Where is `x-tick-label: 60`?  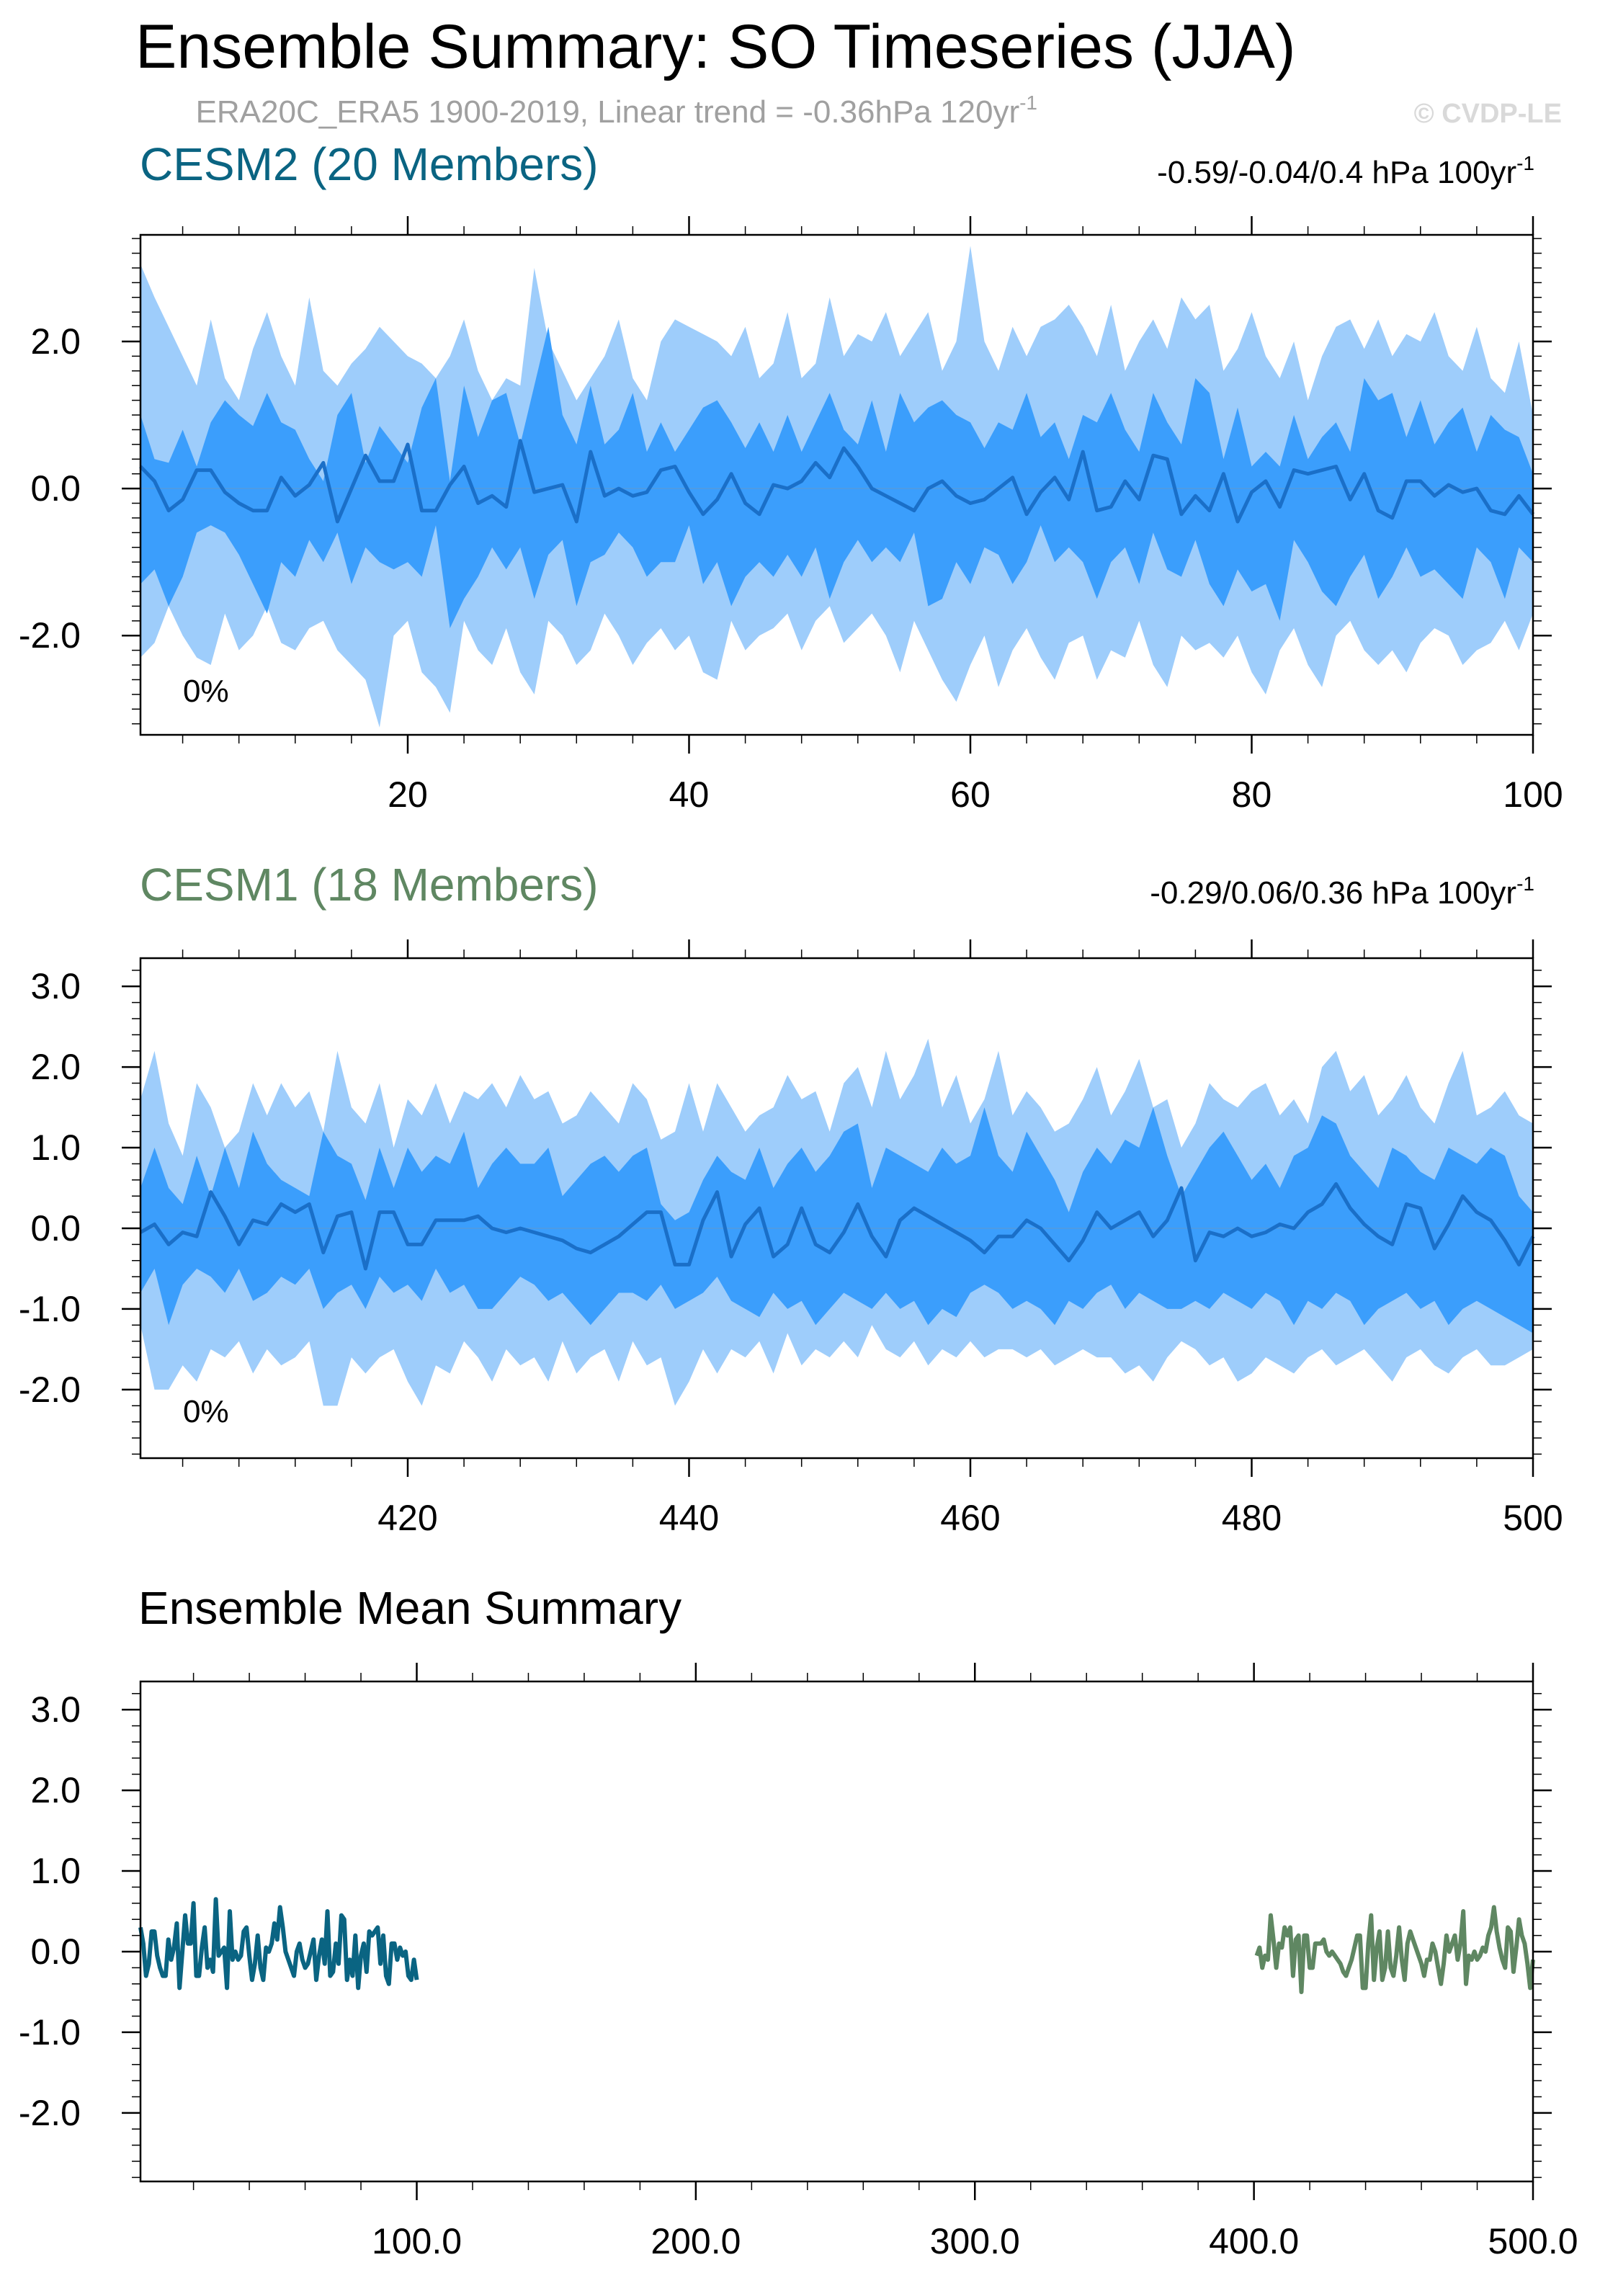 x-tick-label: 60 is located at coordinates (971, 794).